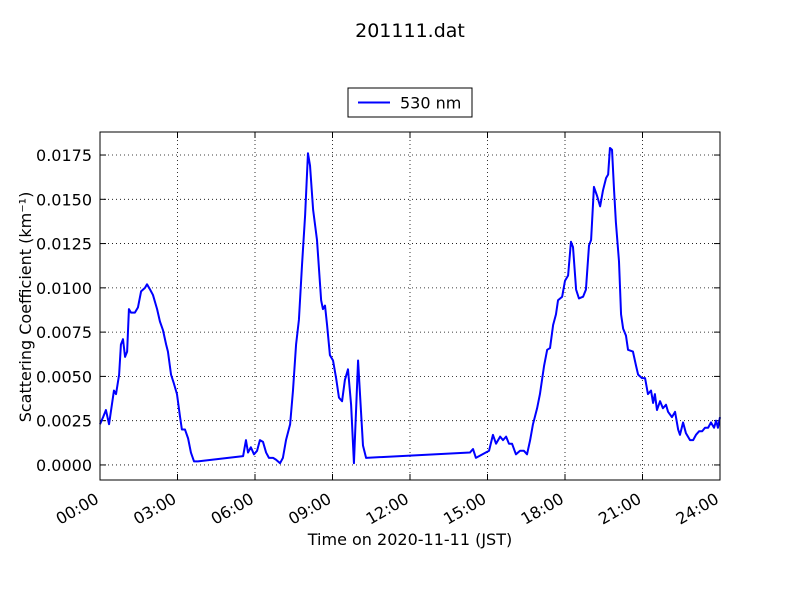 This screenshot has width=800, height=600. Describe the element at coordinates (64, 465) in the screenshot. I see `y-tick-label: 0.0000` at that location.